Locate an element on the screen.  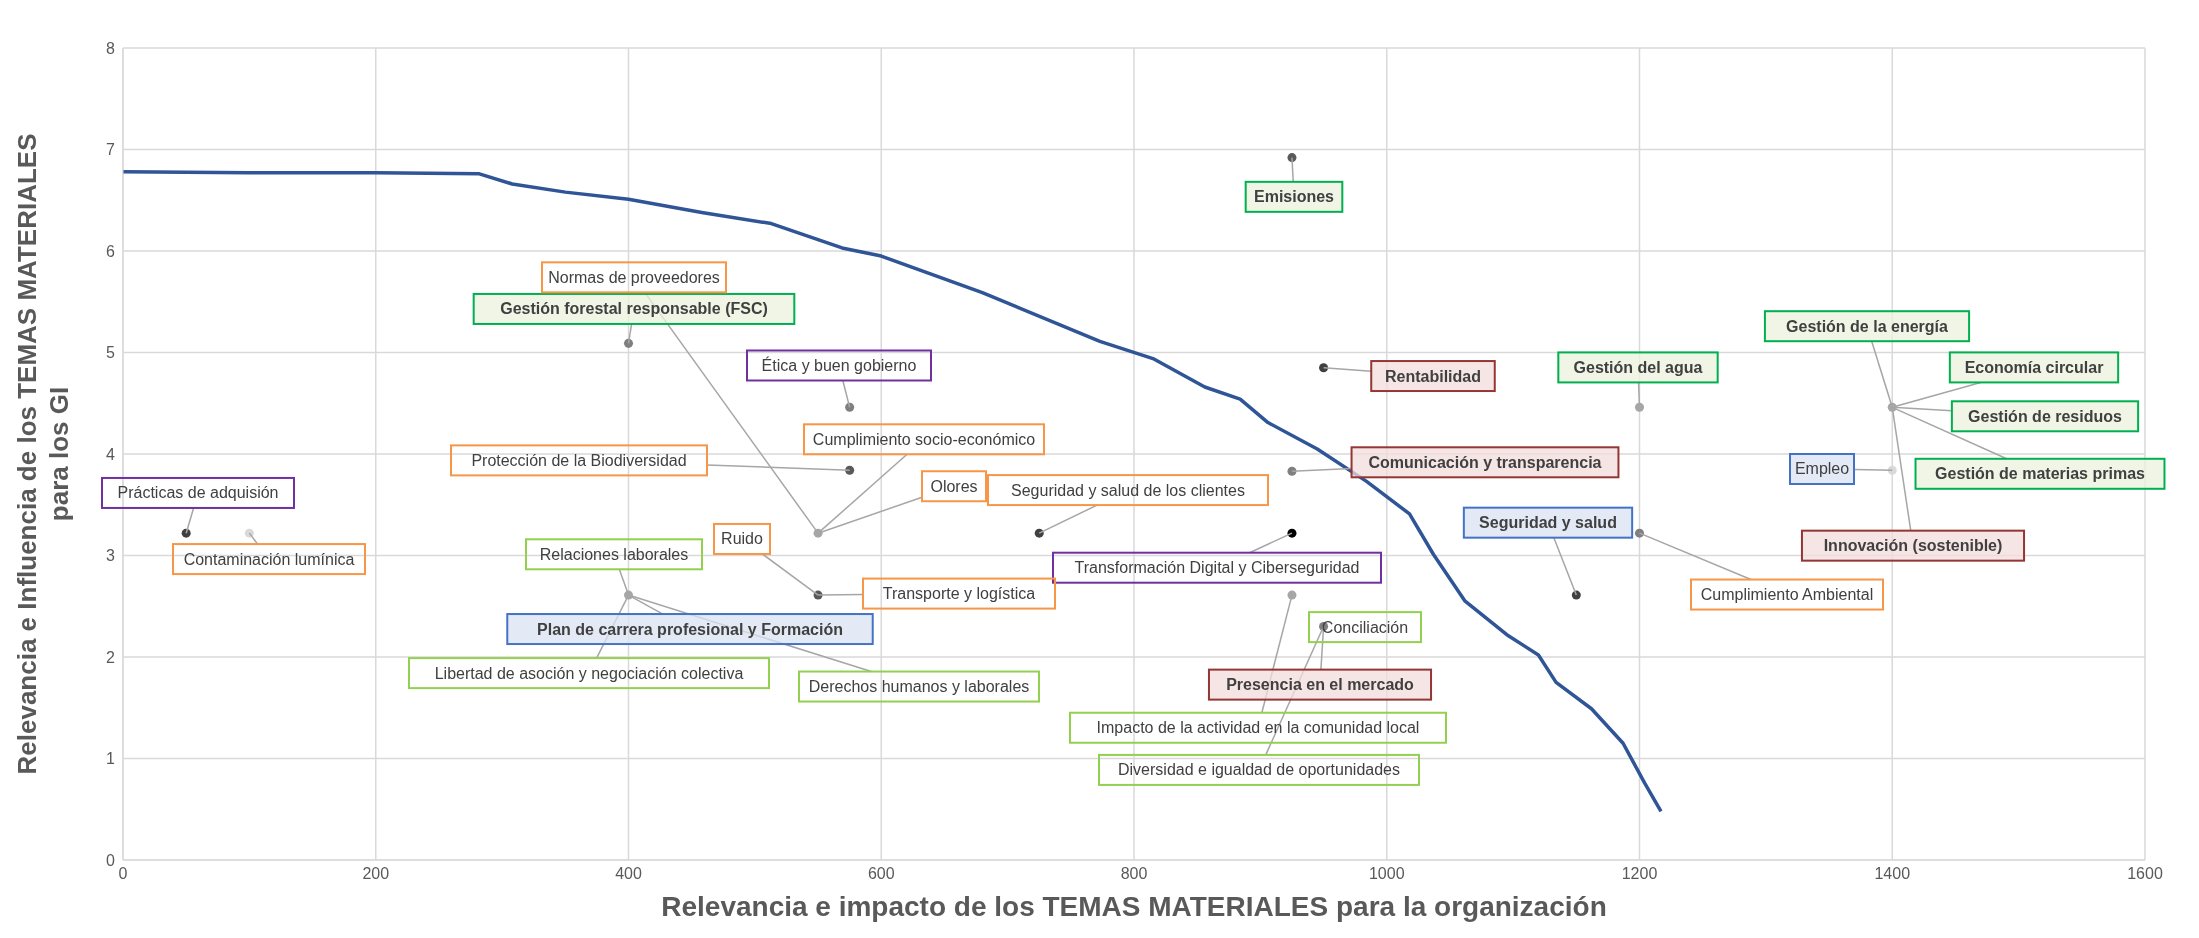
annotation: Contaminación lumínica is located at coordinates (269, 559).